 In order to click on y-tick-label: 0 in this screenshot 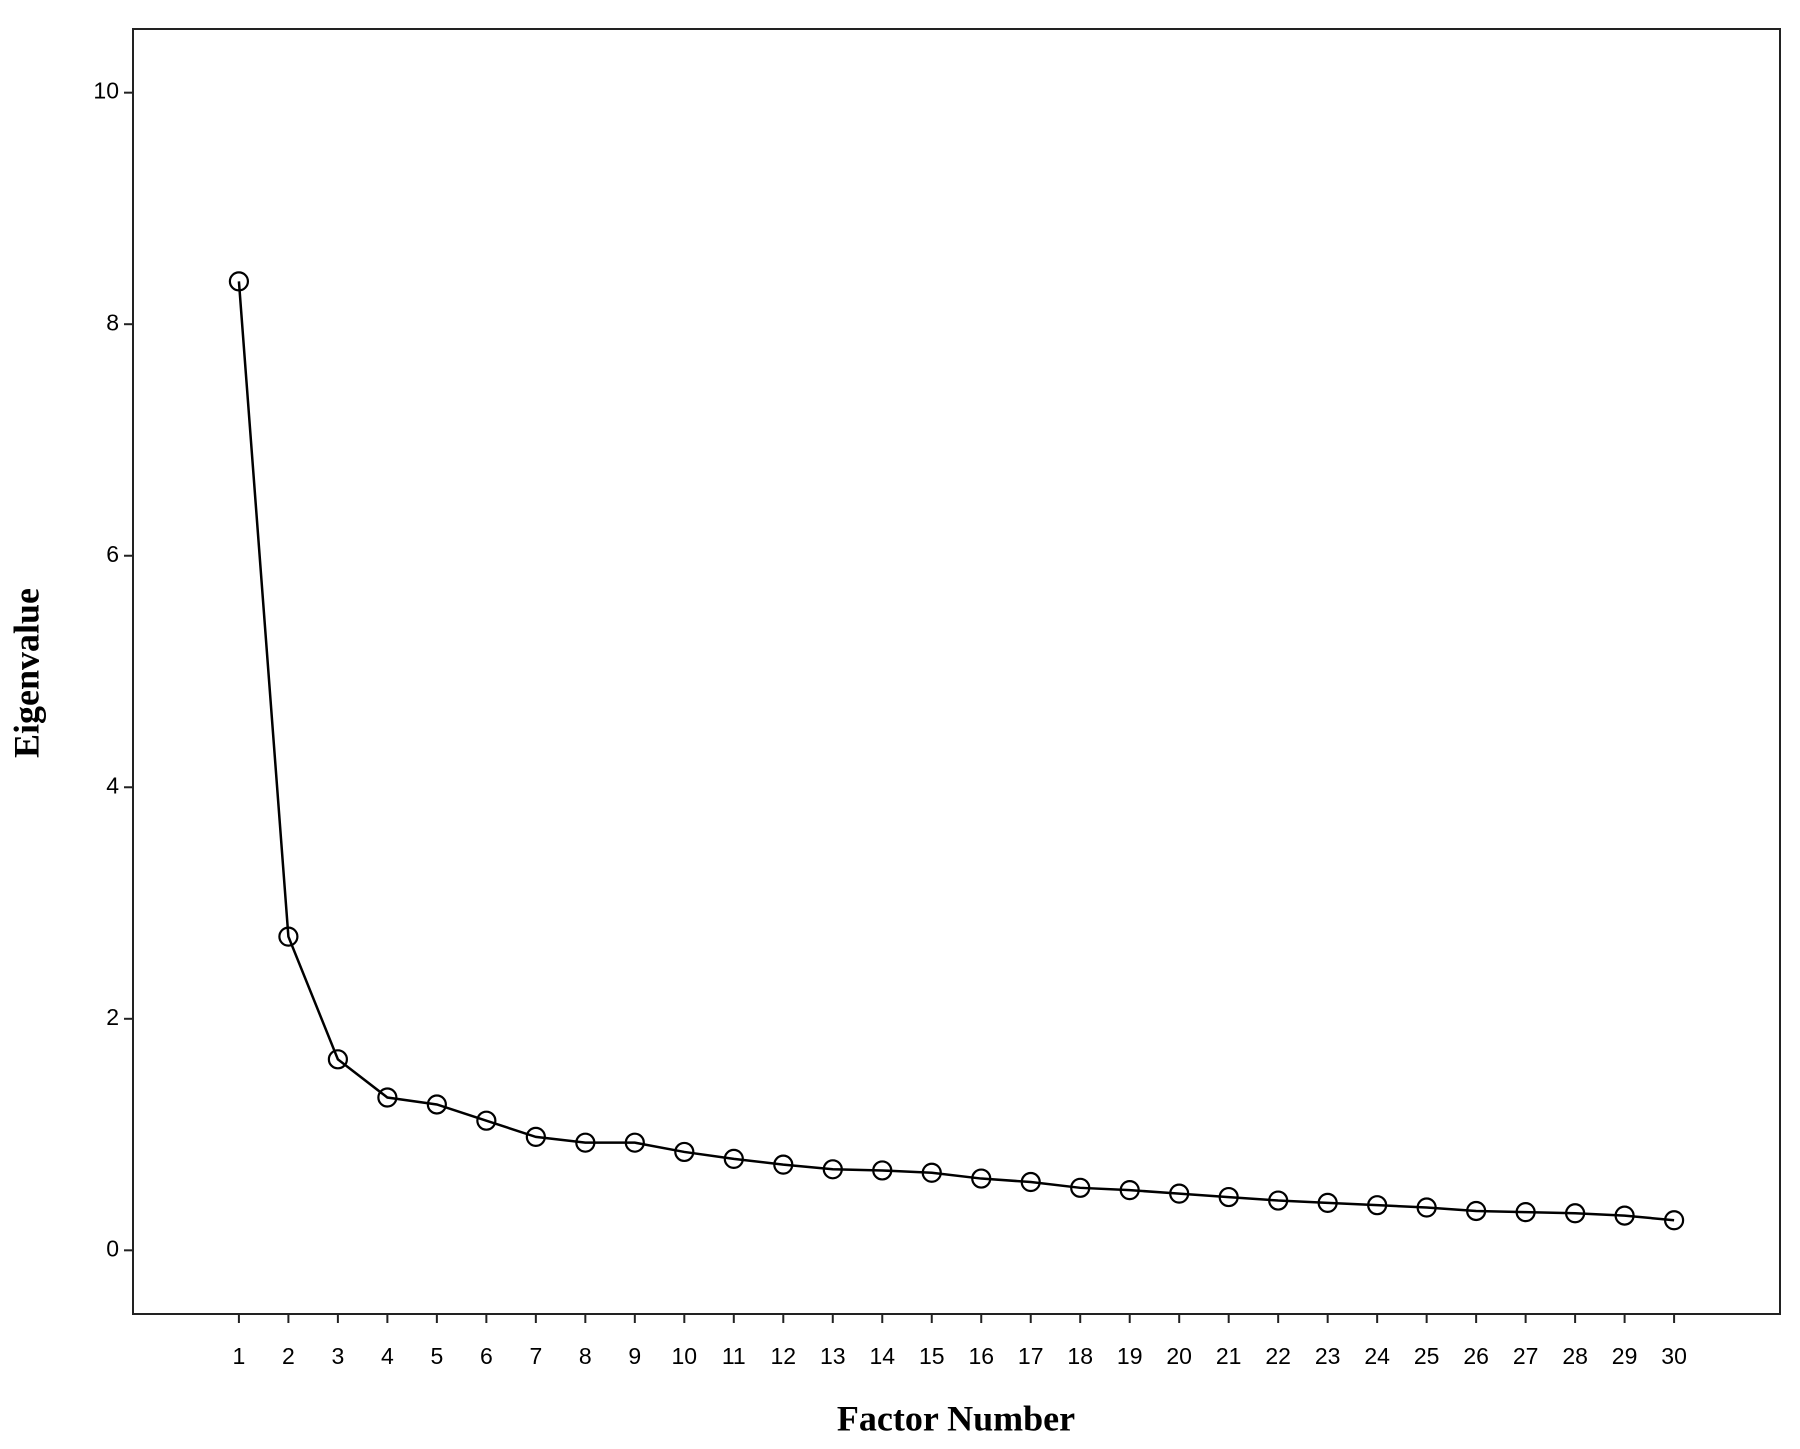, I will do `click(112, 1248)`.